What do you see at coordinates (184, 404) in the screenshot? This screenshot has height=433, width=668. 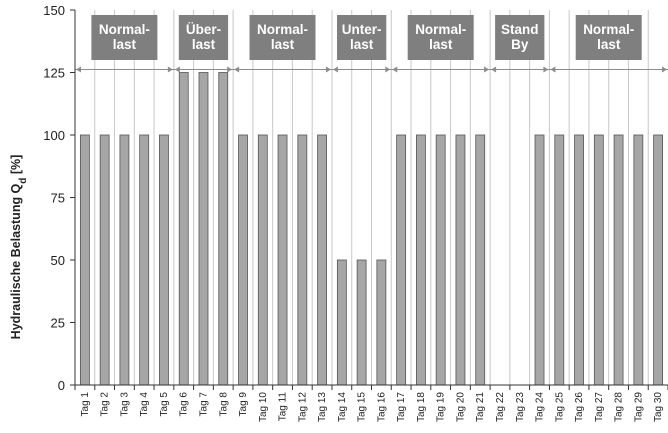 I see `x-tick-label: Tag 6` at bounding box center [184, 404].